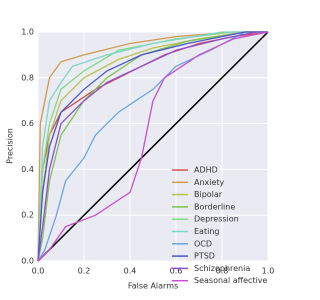 This screenshot has height=300, width=320. What do you see at coordinates (209, 182) in the screenshot?
I see `legend-label: Anxiety` at bounding box center [209, 182].